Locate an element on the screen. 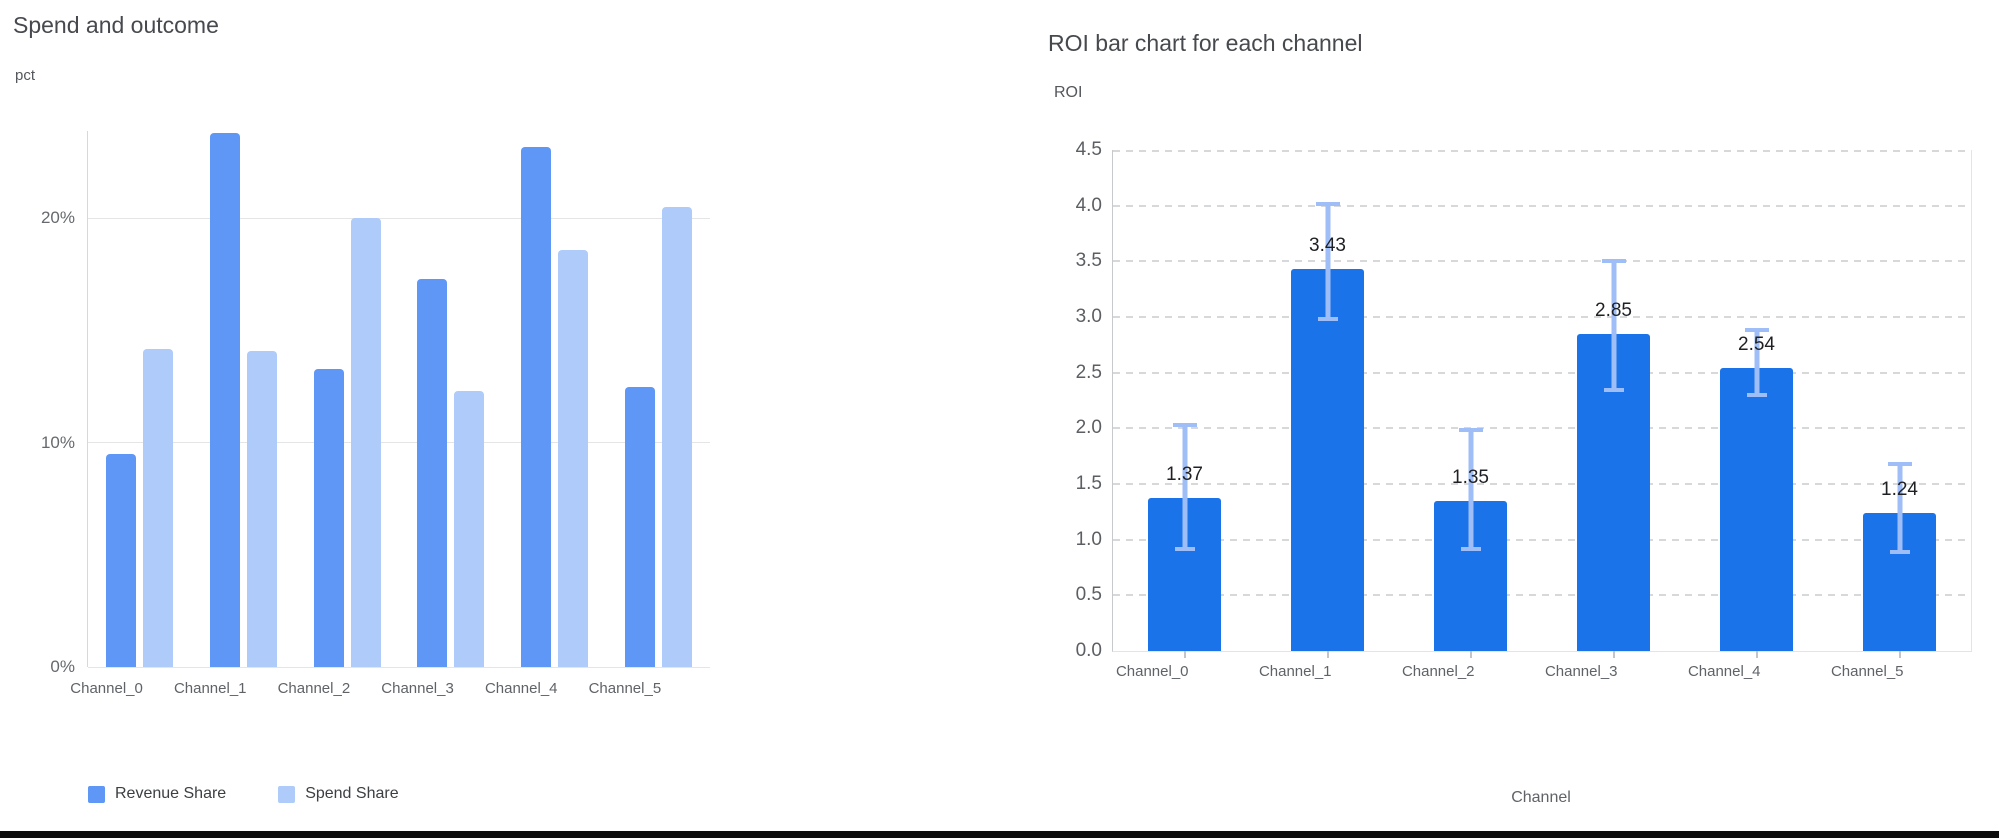 This screenshot has height=838, width=1999. bar-value-label: 1.24 is located at coordinates (1899, 489).